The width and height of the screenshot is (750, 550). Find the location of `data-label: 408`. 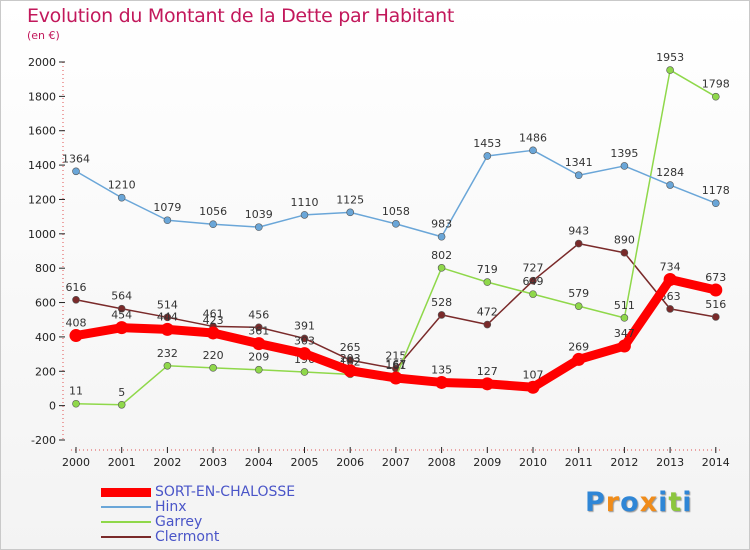

data-label: 408 is located at coordinates (76, 323).